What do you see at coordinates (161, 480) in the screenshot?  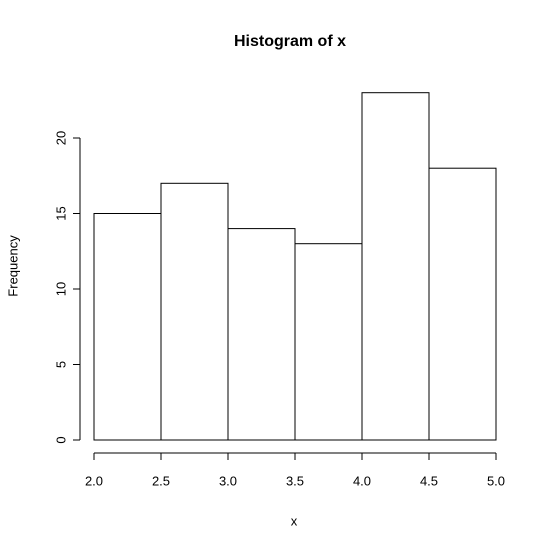 I see `x-tick-label: 2.5` at bounding box center [161, 480].